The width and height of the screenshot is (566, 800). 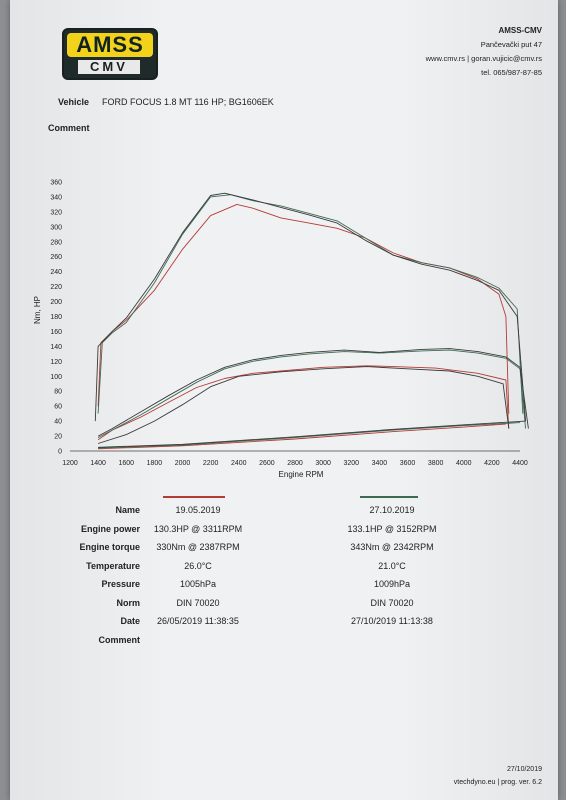 What do you see at coordinates (323, 463) in the screenshot?
I see `x-tick-label: 3000` at bounding box center [323, 463].